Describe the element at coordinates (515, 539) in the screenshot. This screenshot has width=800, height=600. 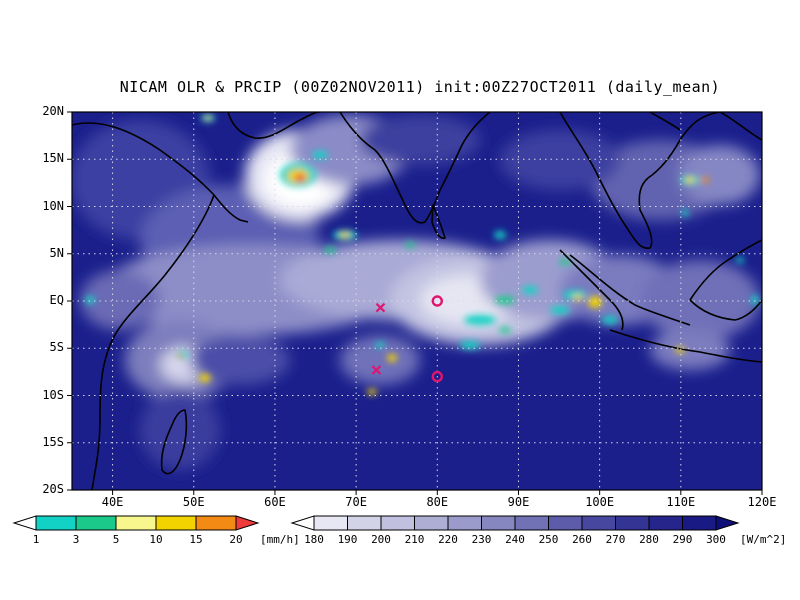
I see `colorbar-tick-label: 240` at that location.